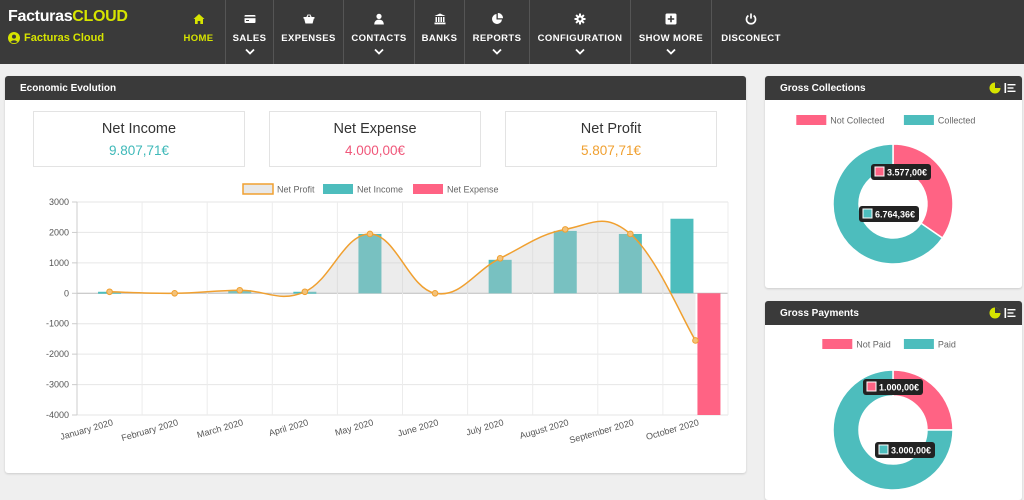 This screenshot has height=500, width=1024. I want to click on kpi-net-income: Net Income 9.807,71€, so click(139, 139).